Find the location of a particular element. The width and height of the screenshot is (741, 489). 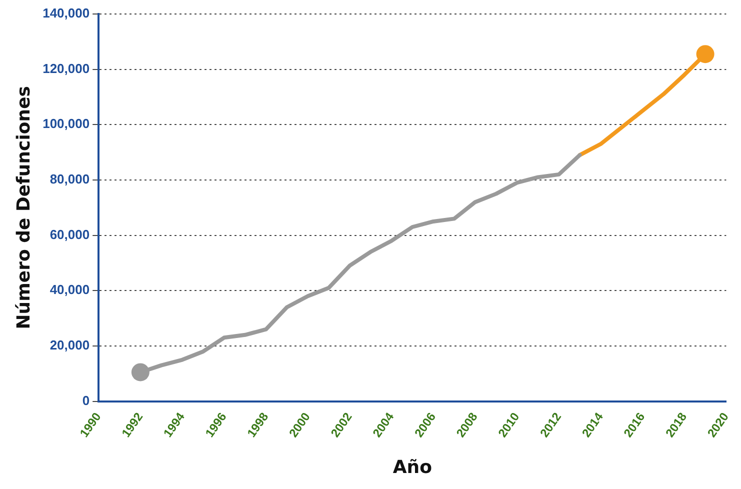

y-axis-title: Número de Defunciones is located at coordinates (23, 208).